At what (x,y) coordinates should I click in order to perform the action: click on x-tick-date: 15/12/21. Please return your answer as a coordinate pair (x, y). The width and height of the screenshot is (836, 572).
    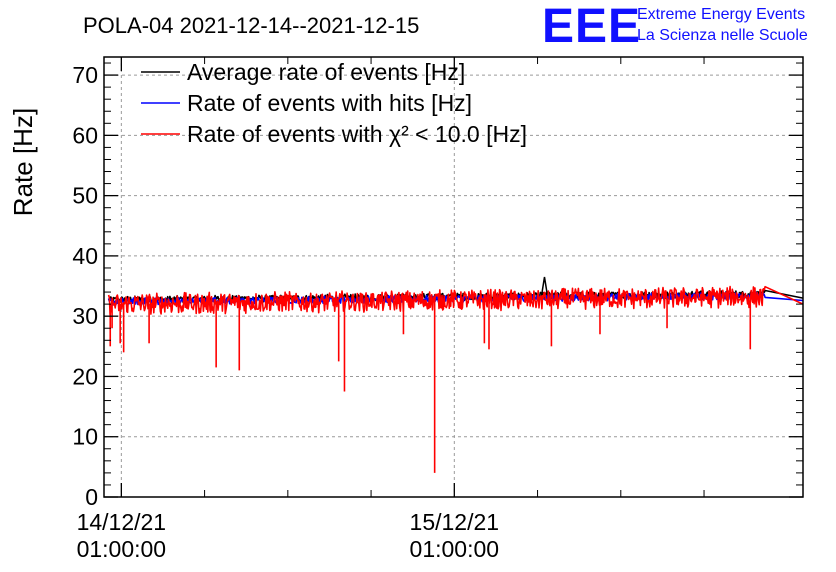
    Looking at the image, I should click on (455, 522).